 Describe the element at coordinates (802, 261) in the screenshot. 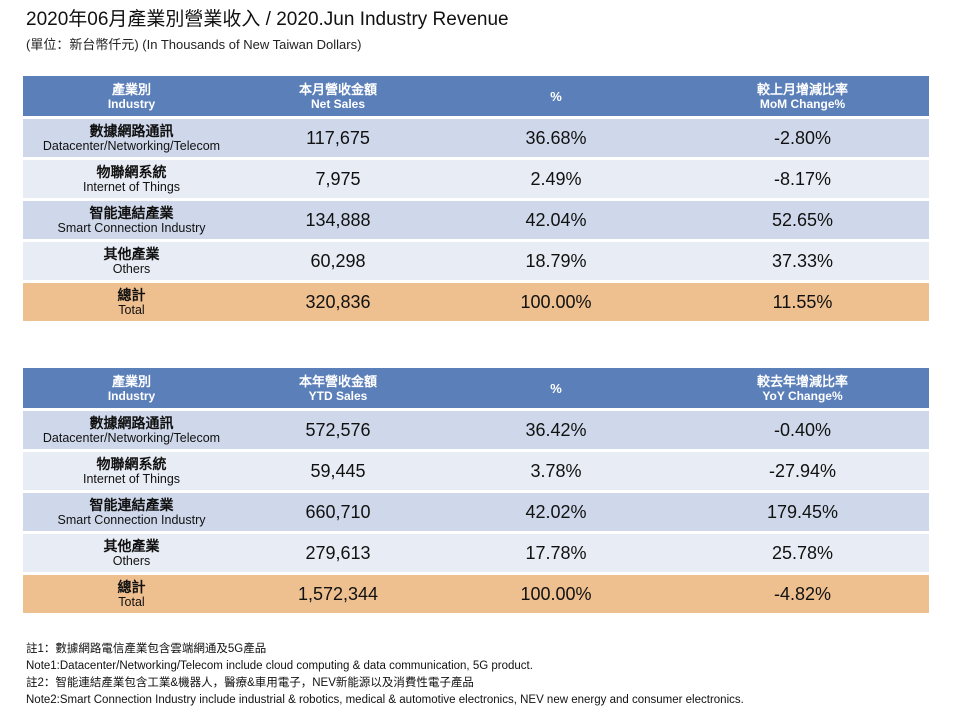

I see `change-cell: 37.33%` at that location.